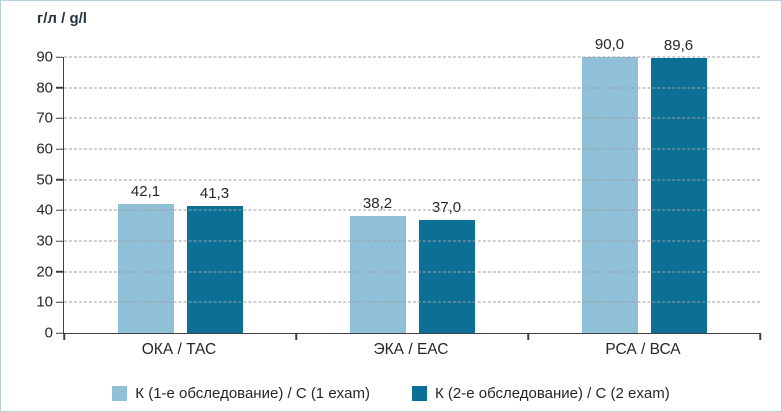 The image size is (782, 412). I want to click on legend-item: К (2-е обследование) / C (2 exam), so click(541, 393).